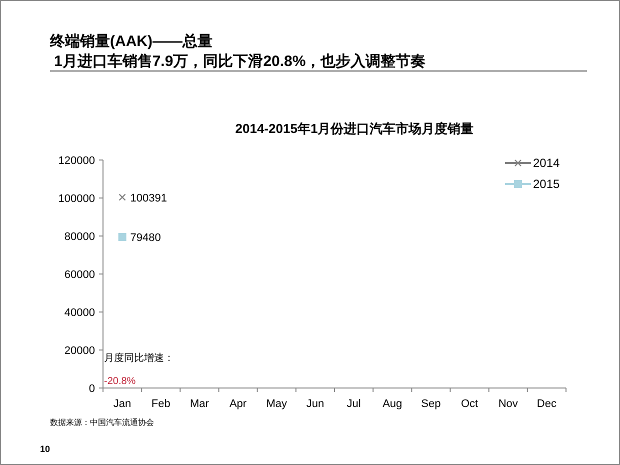 The width and height of the screenshot is (620, 465). Describe the element at coordinates (315, 404) in the screenshot. I see `x-tick-label: Jun` at that location.